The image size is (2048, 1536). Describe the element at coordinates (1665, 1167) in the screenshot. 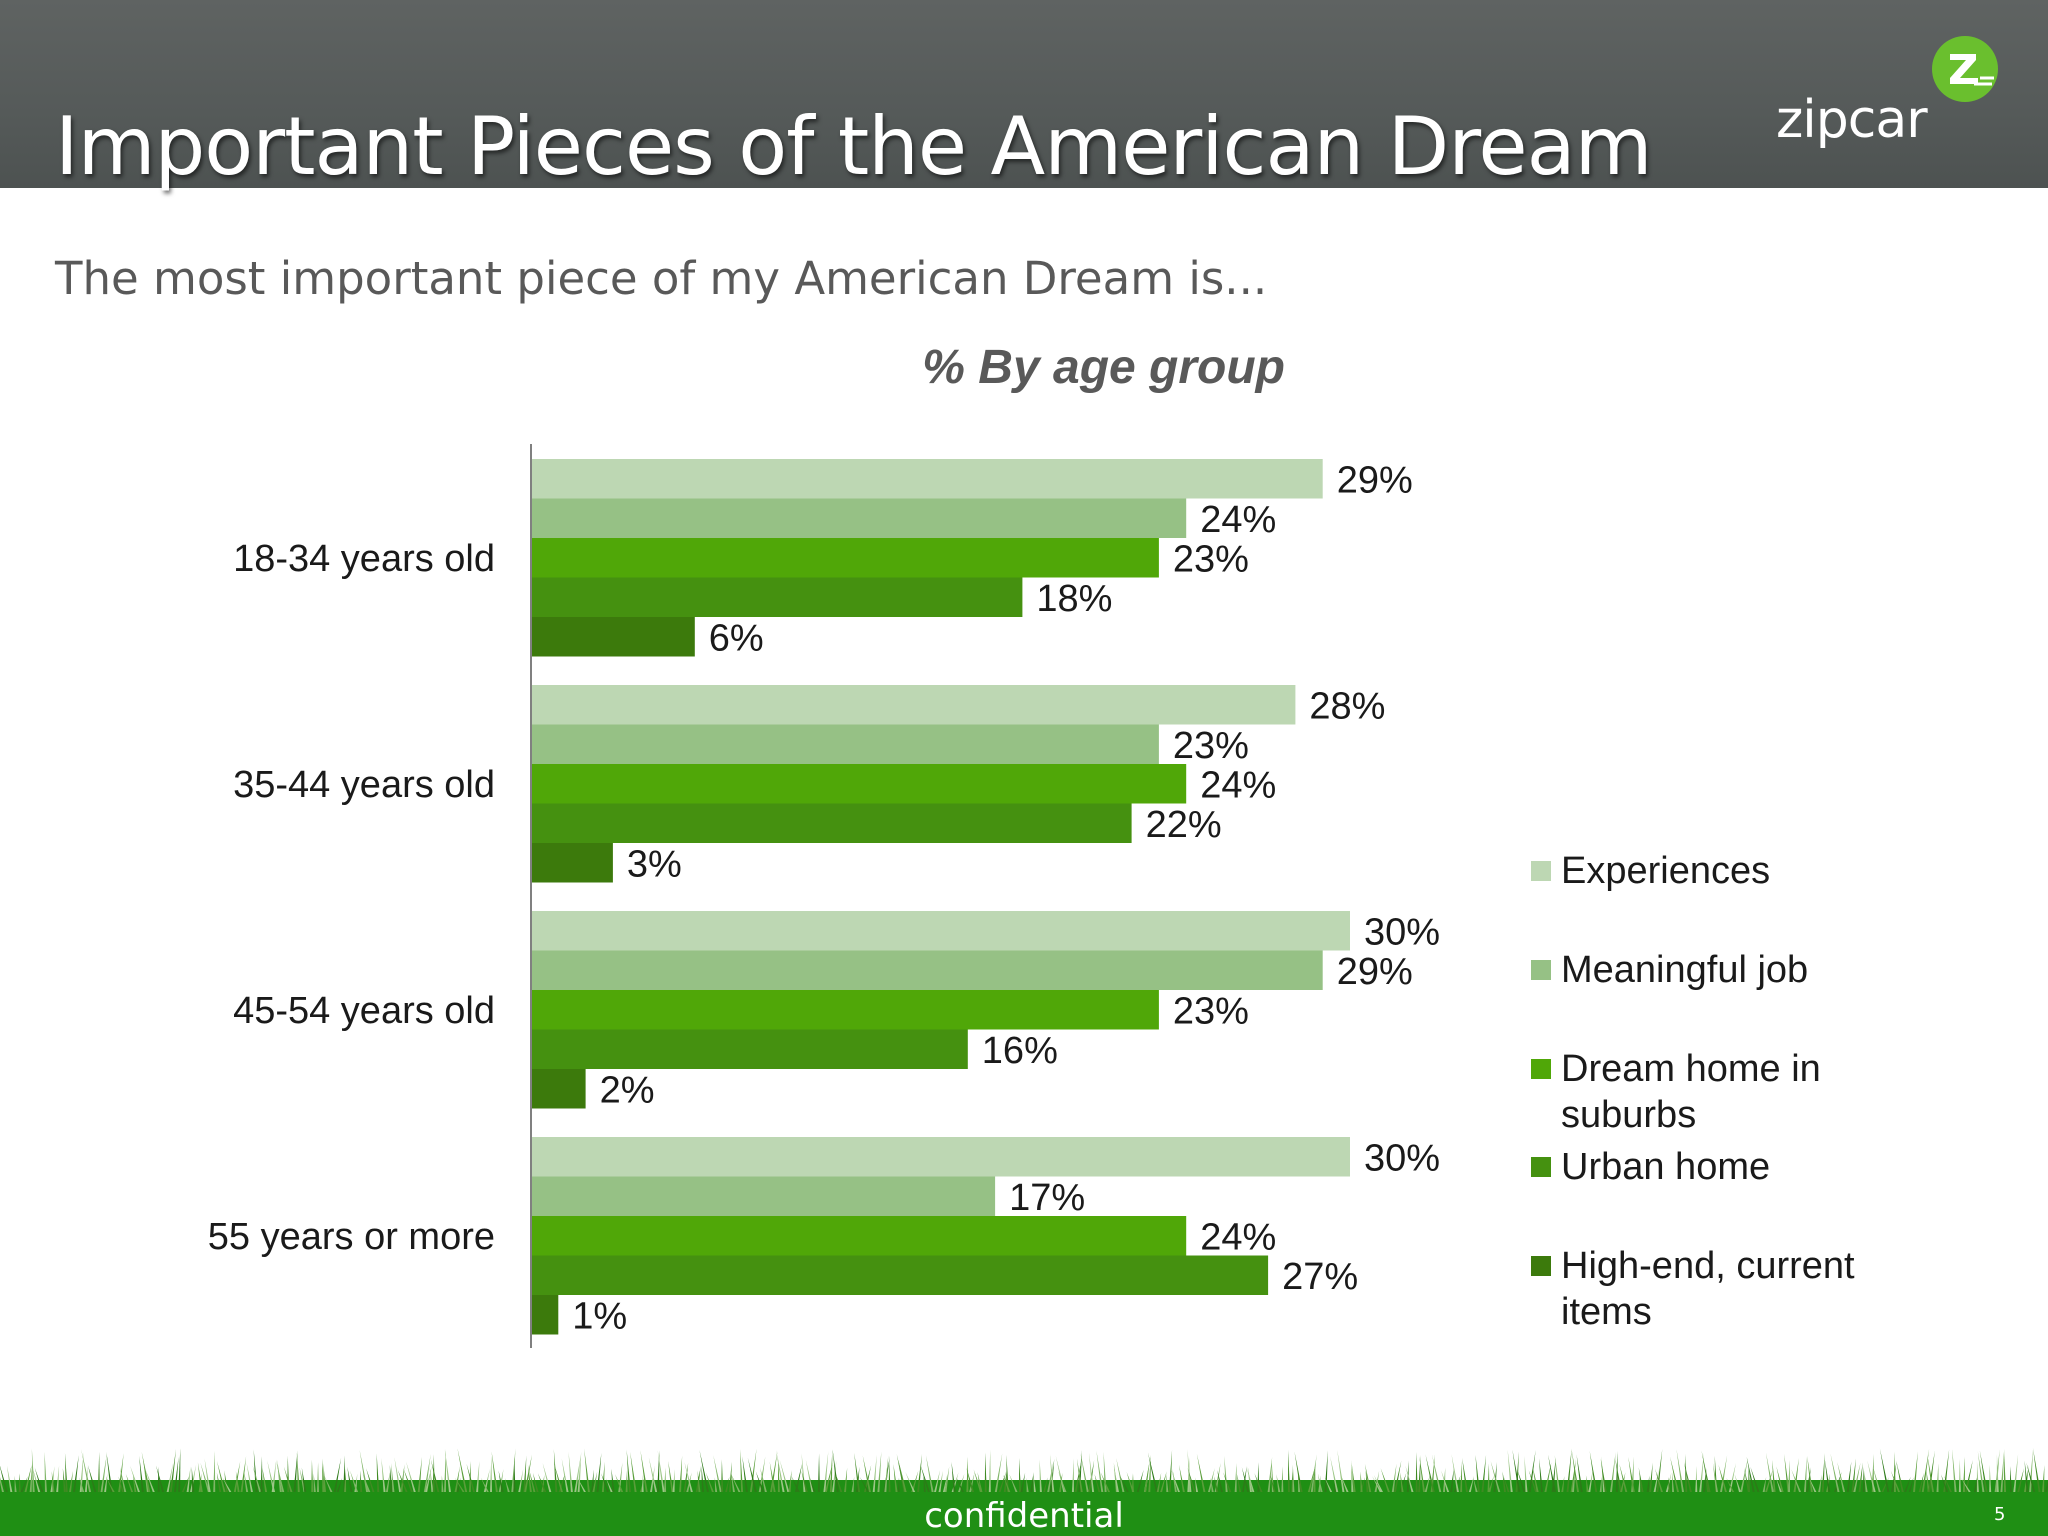

I see `legend-label: Urban home` at that location.